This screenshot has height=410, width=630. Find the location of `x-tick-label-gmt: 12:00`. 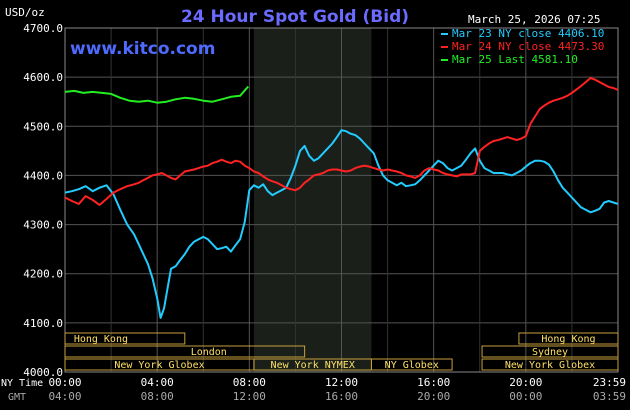

x-tick-label-gmt: 12:00 is located at coordinates (249, 396).